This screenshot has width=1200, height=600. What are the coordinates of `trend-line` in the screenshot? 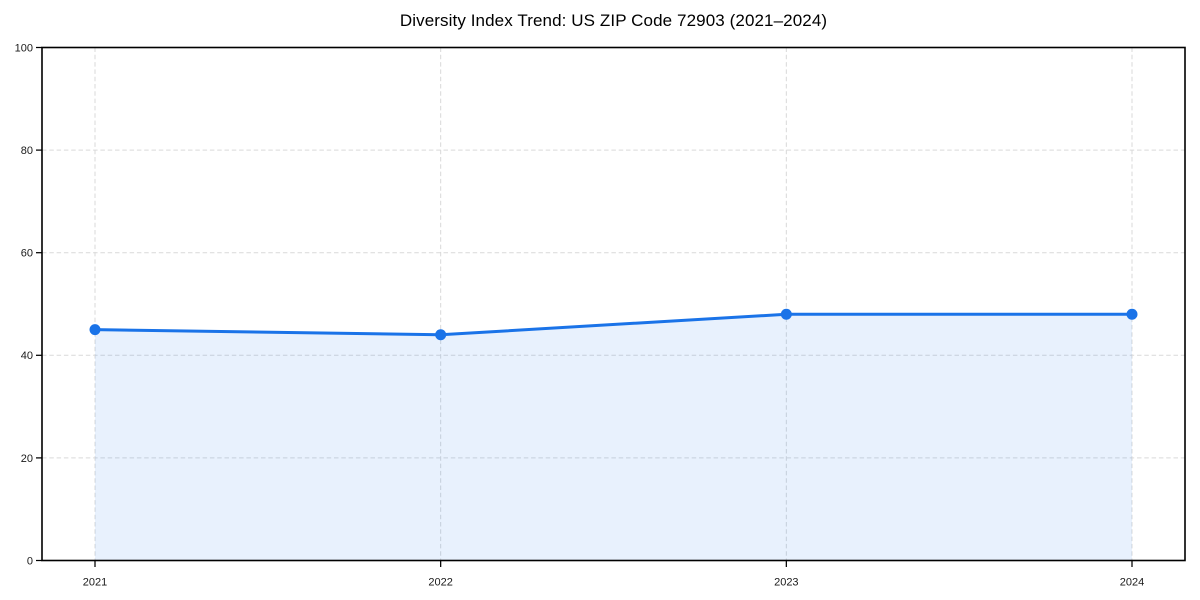 It's located at (613, 324).